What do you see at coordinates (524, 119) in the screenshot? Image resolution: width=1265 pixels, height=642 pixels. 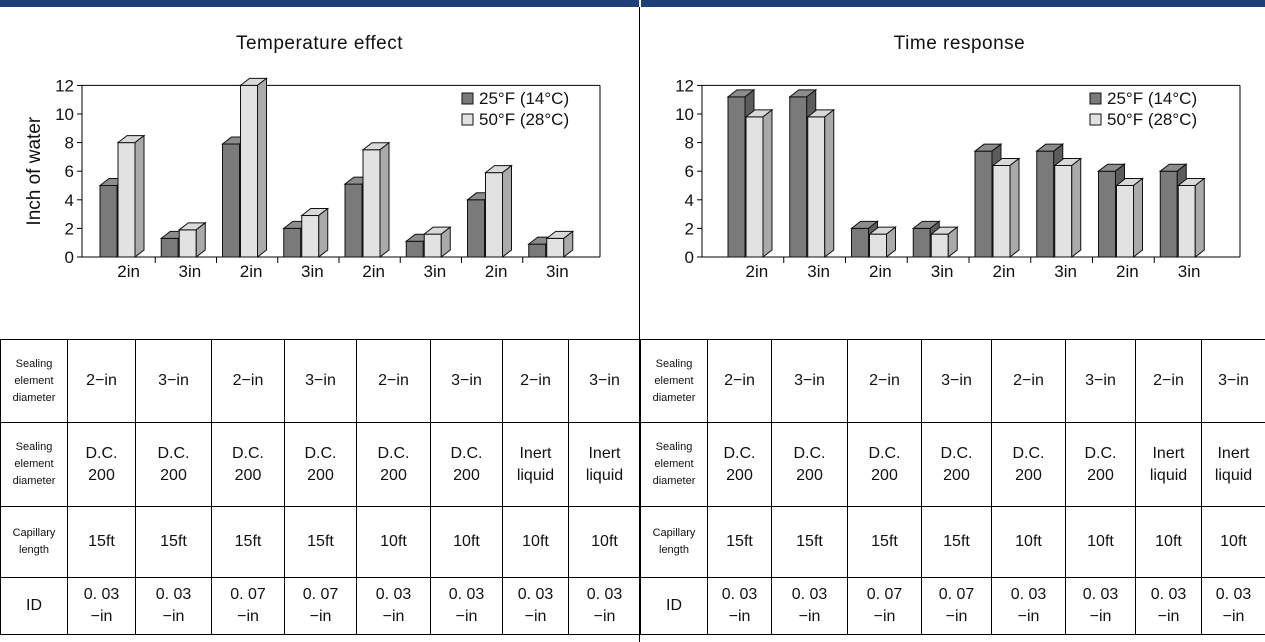 I see `legend-label: 50°F (28°C)` at bounding box center [524, 119].